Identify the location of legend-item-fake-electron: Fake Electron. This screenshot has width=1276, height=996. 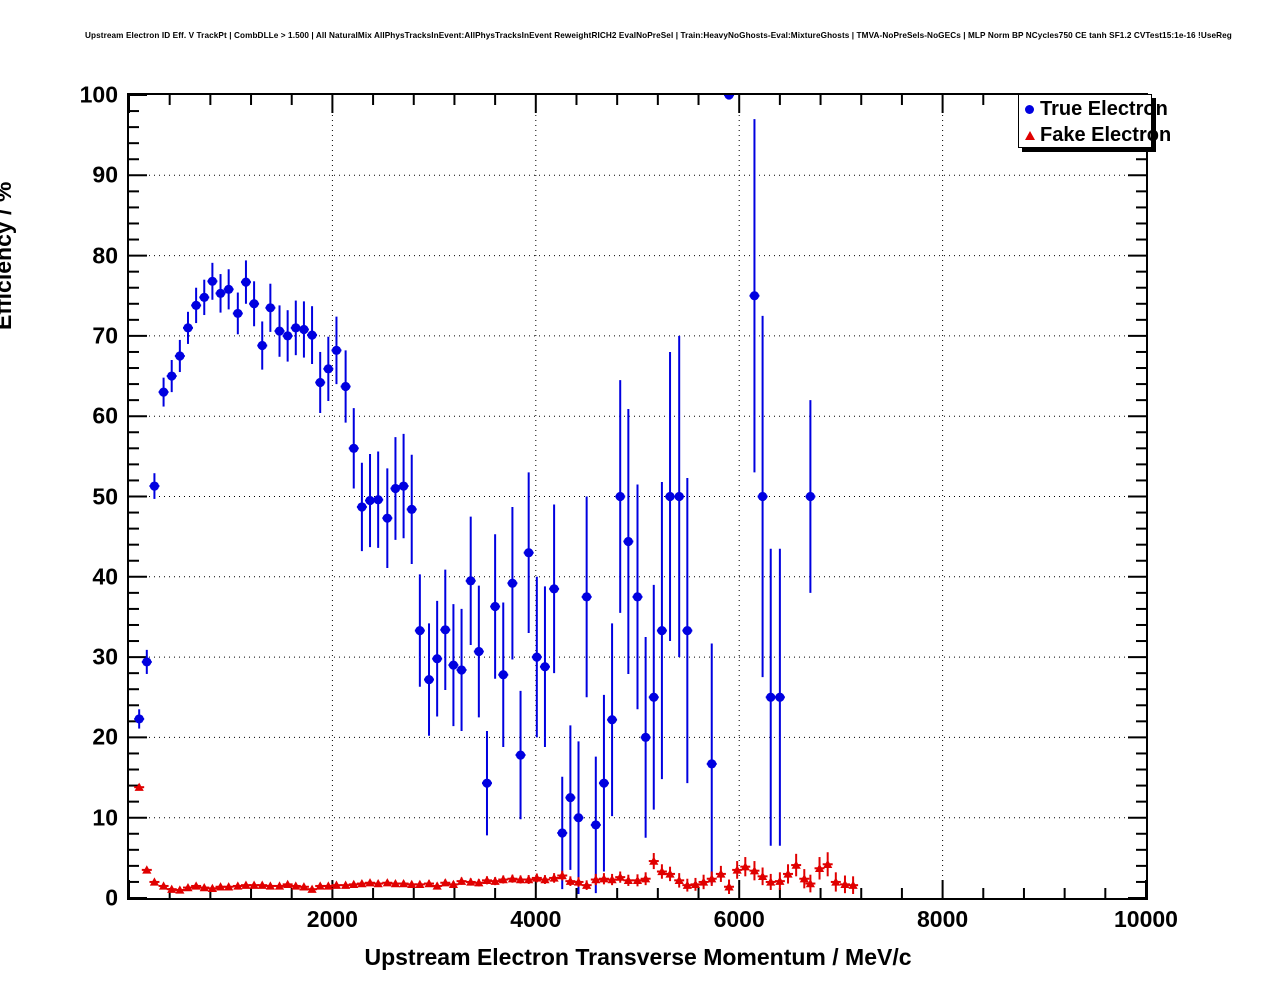
(1098, 135).